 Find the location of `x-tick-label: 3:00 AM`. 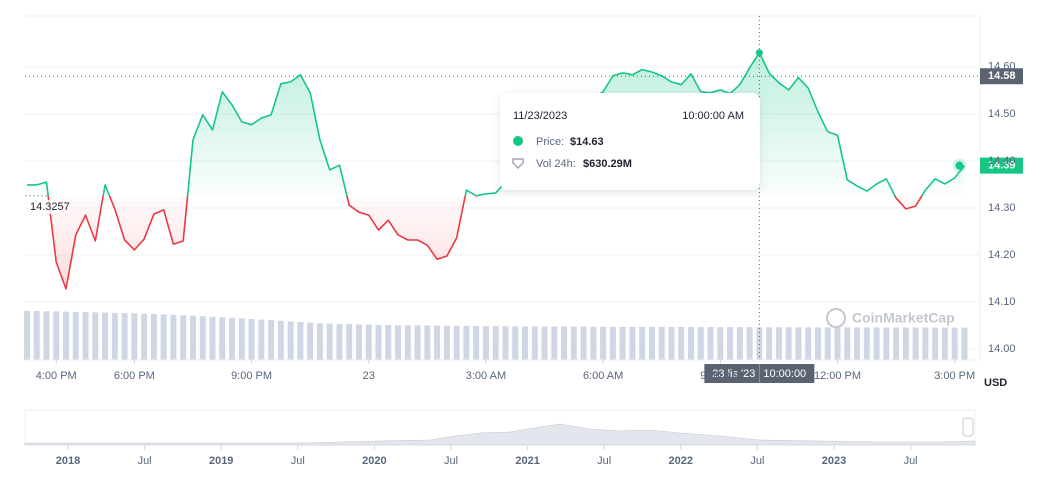

x-tick-label: 3:00 AM is located at coordinates (486, 376).